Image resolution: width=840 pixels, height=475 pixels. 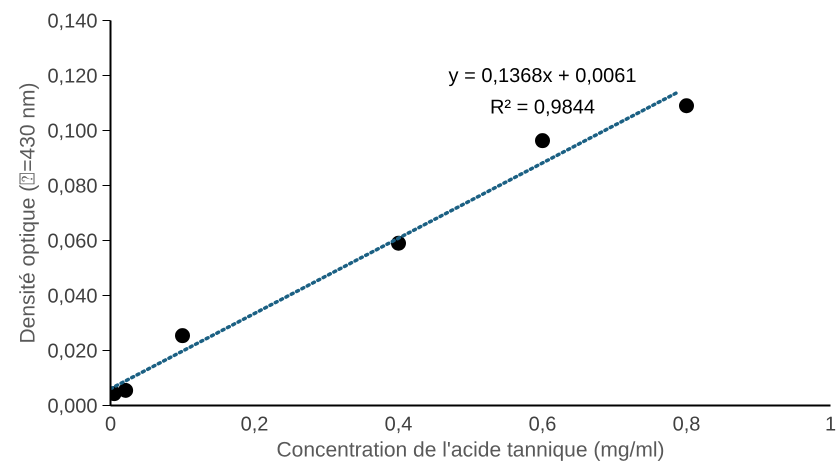 I want to click on y-tick-label: 0,020, so click(x=72, y=351).